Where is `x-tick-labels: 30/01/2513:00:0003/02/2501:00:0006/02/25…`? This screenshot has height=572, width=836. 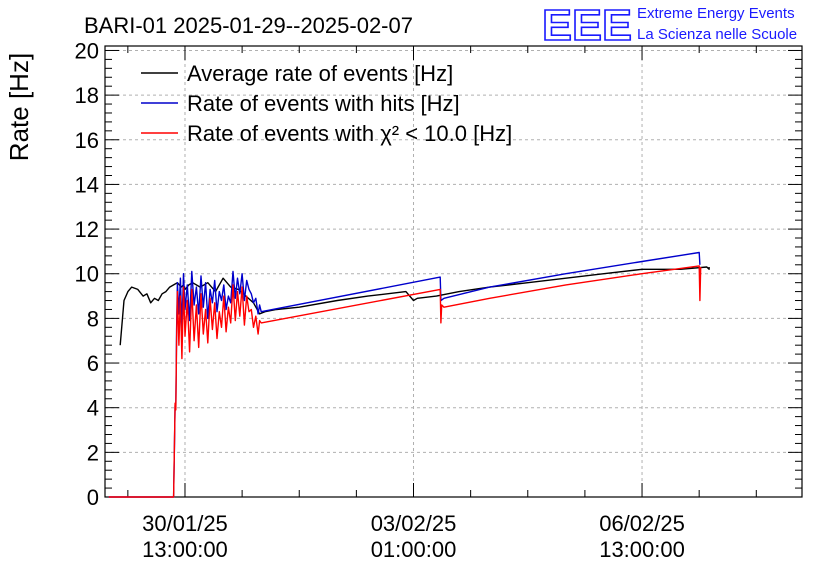 x-tick-labels: 30/01/2513:00:0003/02/2501:00:0006/02/25… is located at coordinates (413, 536).